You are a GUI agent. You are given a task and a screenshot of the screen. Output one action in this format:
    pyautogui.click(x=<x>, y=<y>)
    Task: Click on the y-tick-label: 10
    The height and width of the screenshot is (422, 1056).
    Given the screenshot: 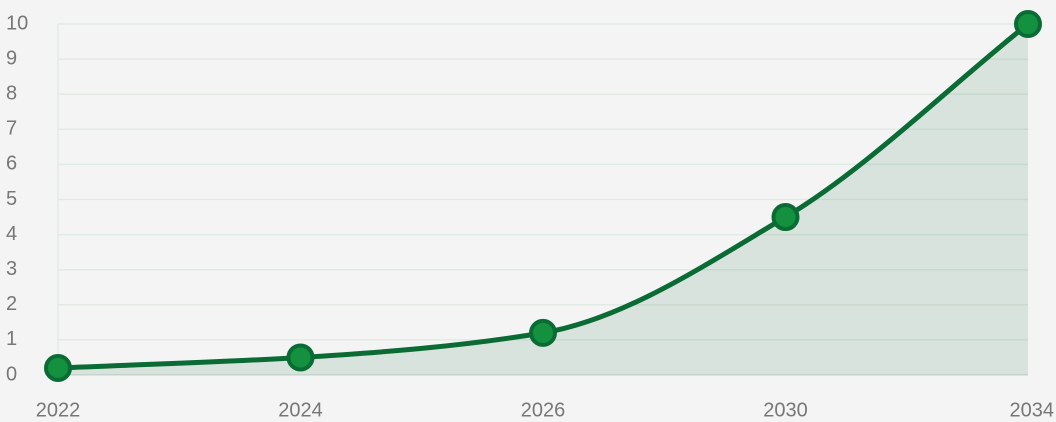 What is the action you would take?
    pyautogui.click(x=17, y=23)
    